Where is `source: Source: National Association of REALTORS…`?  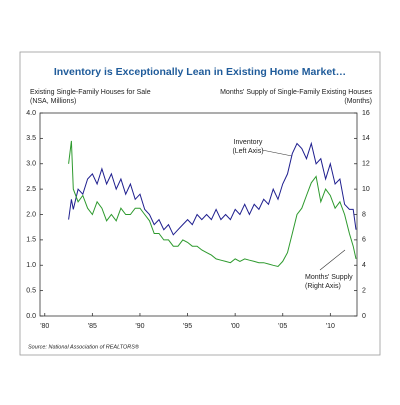 source: Source: National Association of REALTORS… is located at coordinates (84, 346).